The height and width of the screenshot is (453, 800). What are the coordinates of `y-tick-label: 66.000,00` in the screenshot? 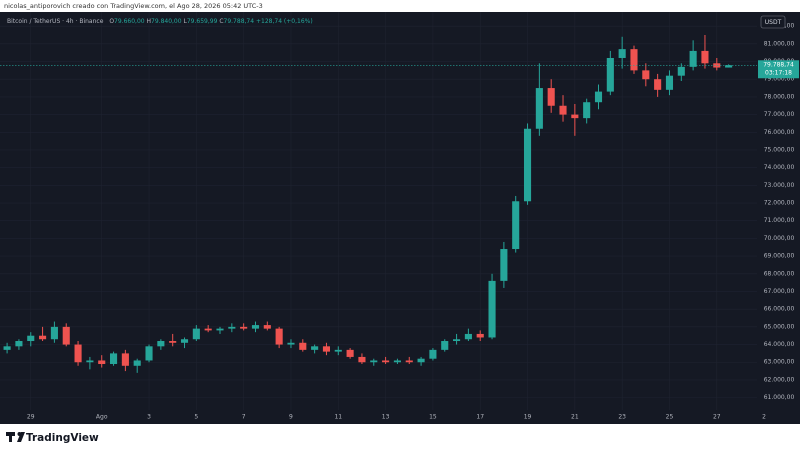 It's located at (779, 309).